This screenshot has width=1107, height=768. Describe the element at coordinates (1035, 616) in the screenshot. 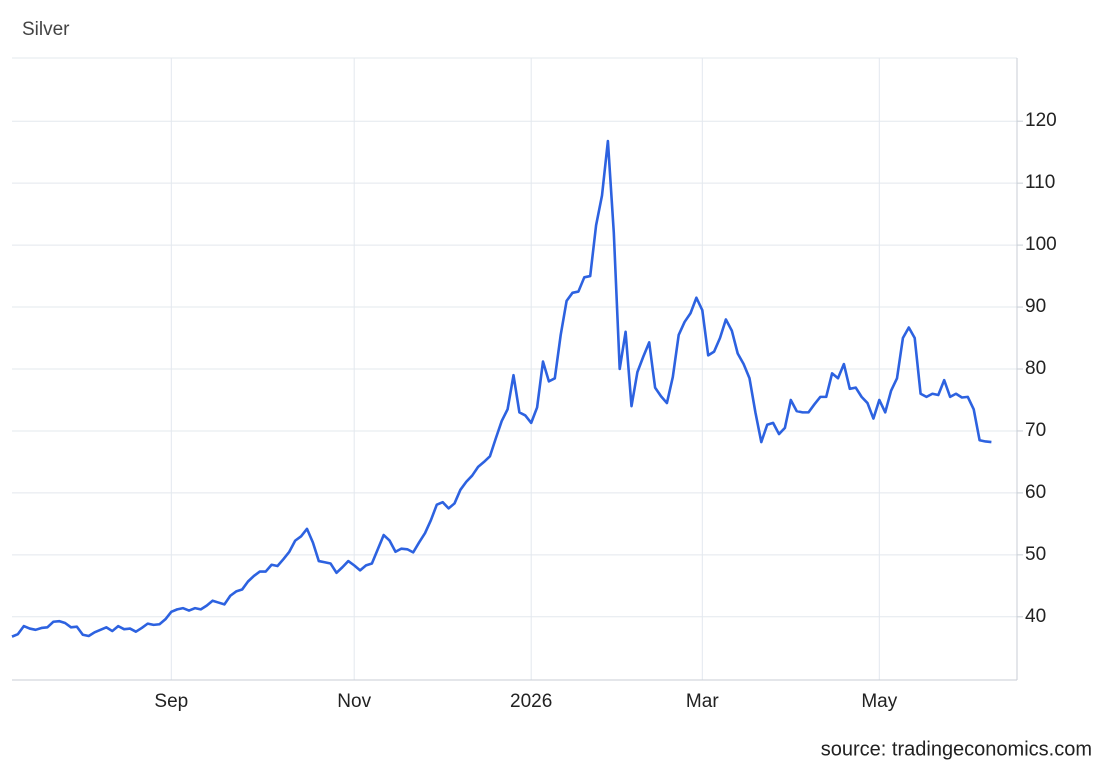

I see `y-tick-label: 40` at that location.